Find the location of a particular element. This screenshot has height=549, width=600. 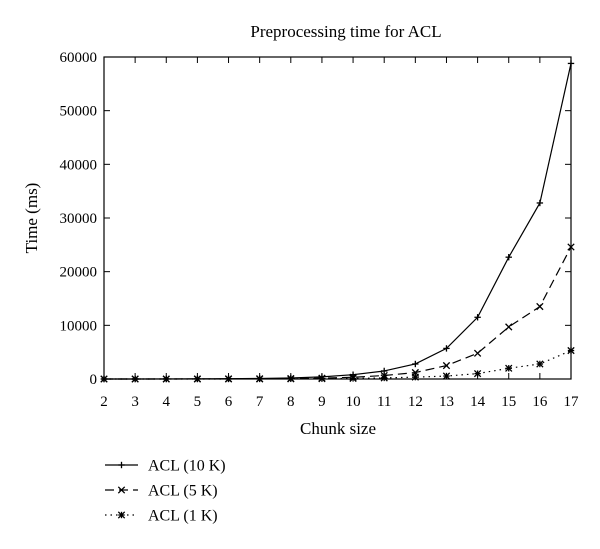

y-tick-label: 10000 is located at coordinates (79, 326).